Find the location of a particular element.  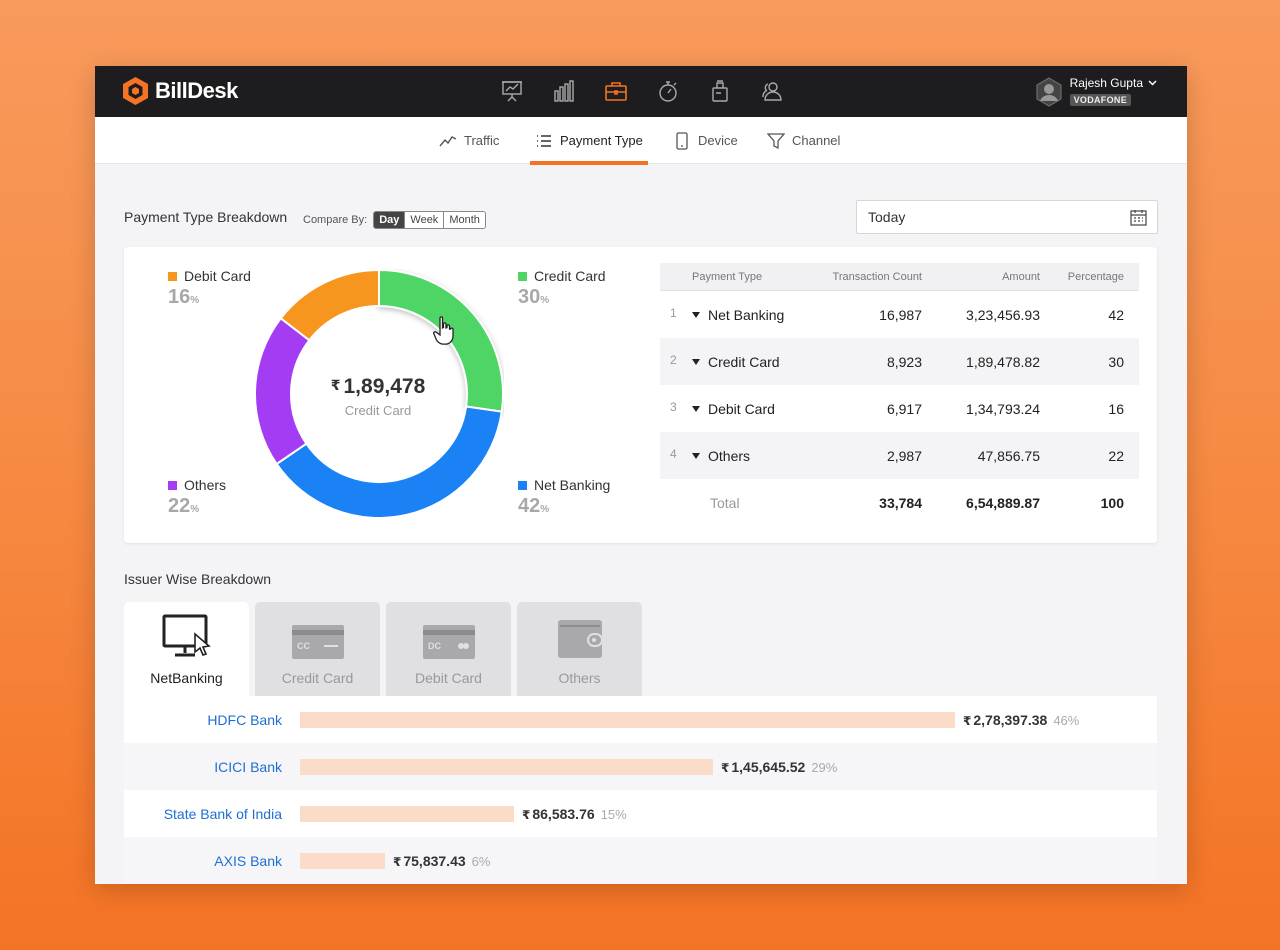

bar-chart-icon is located at coordinates (564, 91).